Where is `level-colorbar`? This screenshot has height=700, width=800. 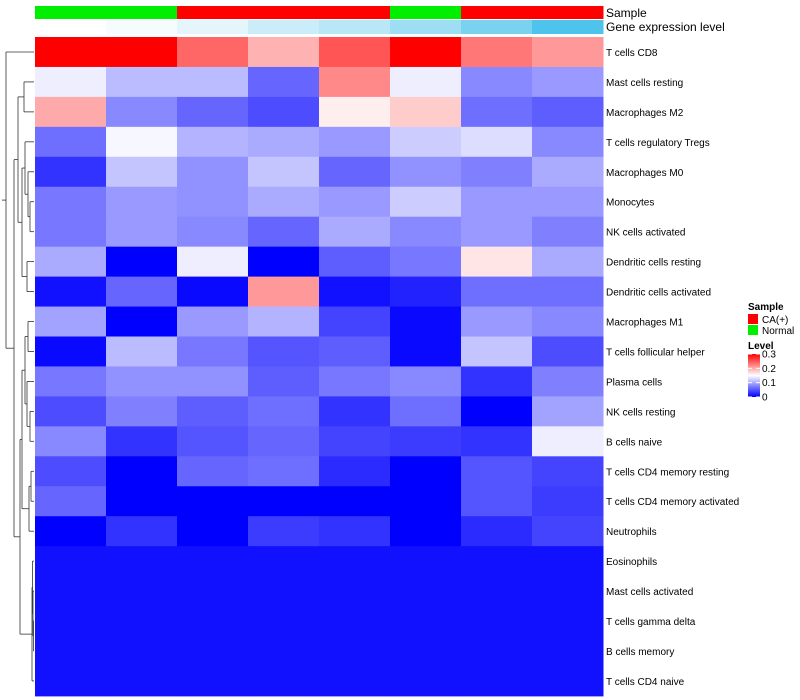
level-colorbar is located at coordinates (754, 375).